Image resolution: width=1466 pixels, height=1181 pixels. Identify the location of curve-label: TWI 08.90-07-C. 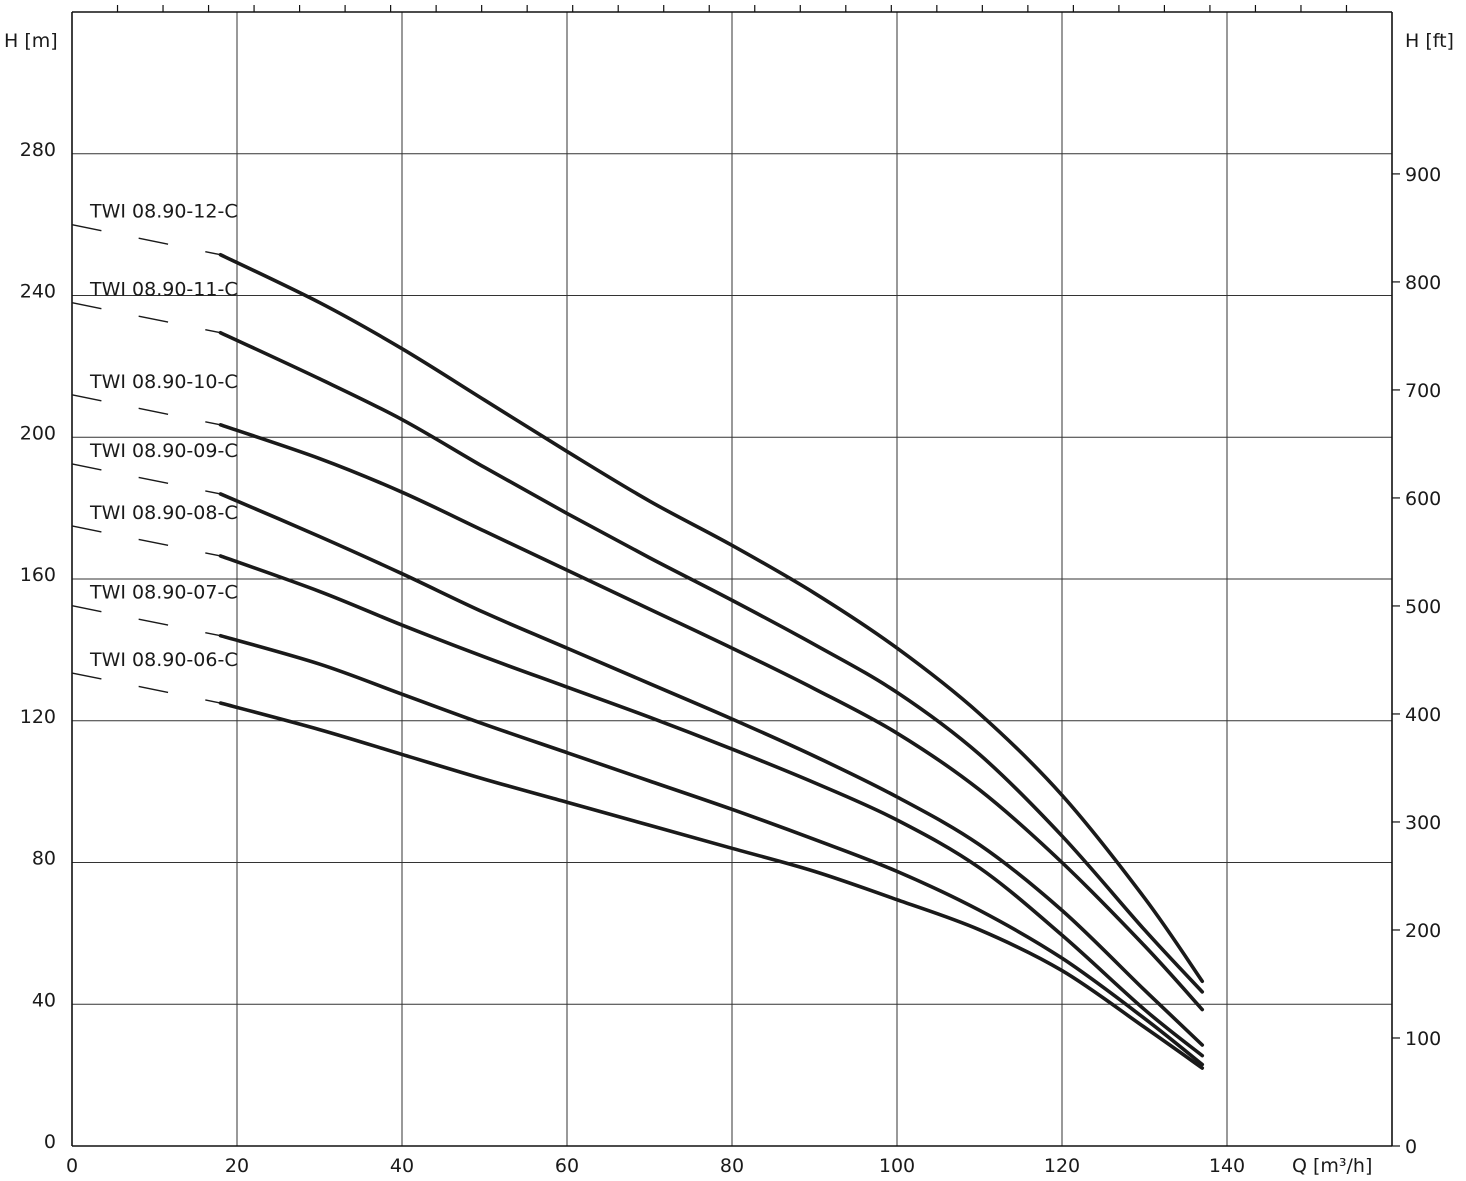
(163, 593).